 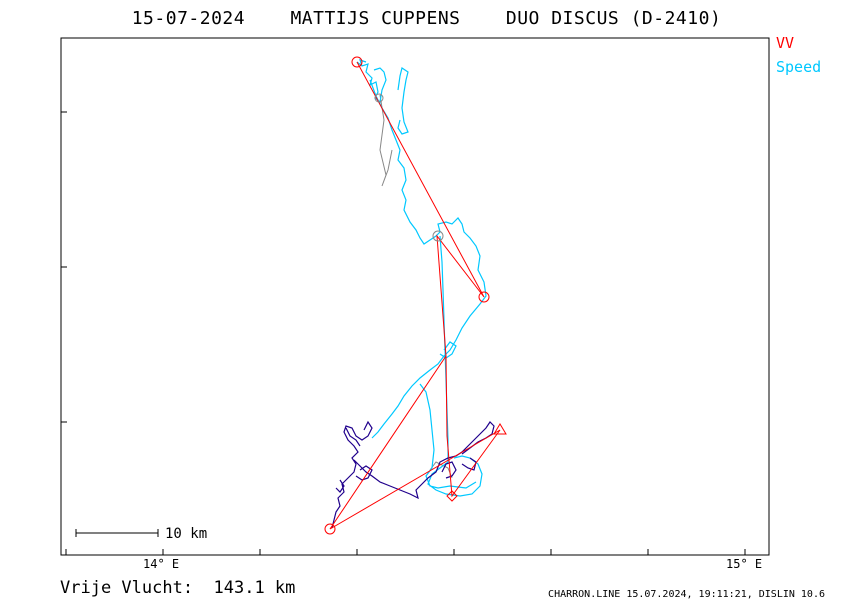 I want to click on flight-date: 15-07-2024, so click(x=188, y=18).